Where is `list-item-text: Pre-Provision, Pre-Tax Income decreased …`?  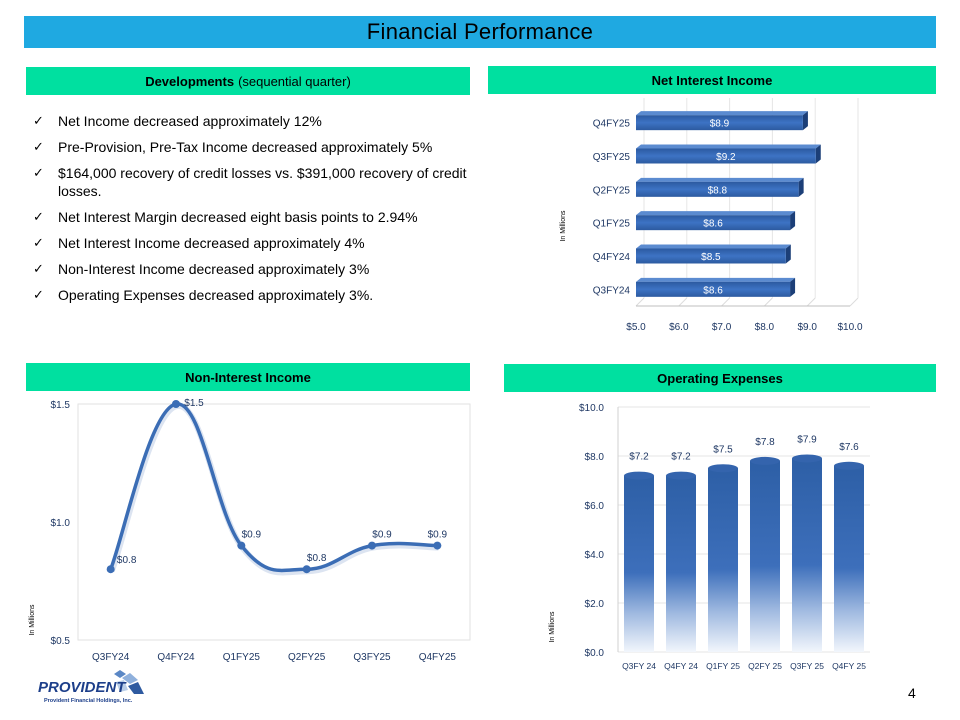
list-item-text: Pre-Provision, Pre-Tax Income decreased … is located at coordinates (245, 147).